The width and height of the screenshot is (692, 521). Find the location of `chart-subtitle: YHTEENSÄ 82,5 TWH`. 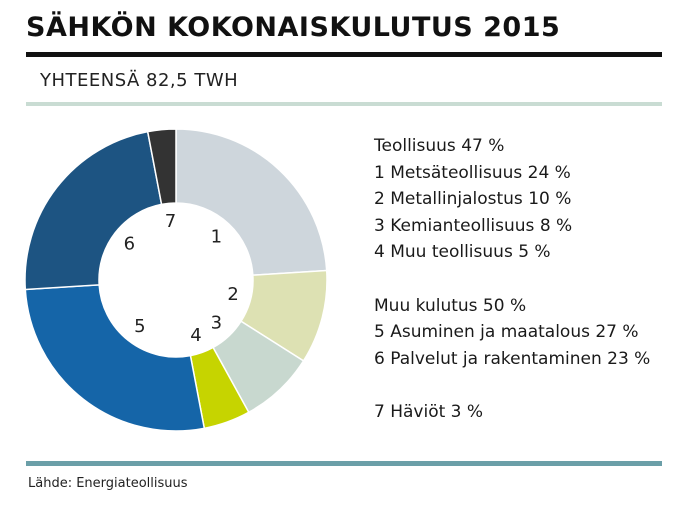

chart-subtitle: YHTEENSÄ 82,5 TWH is located at coordinates (139, 80).